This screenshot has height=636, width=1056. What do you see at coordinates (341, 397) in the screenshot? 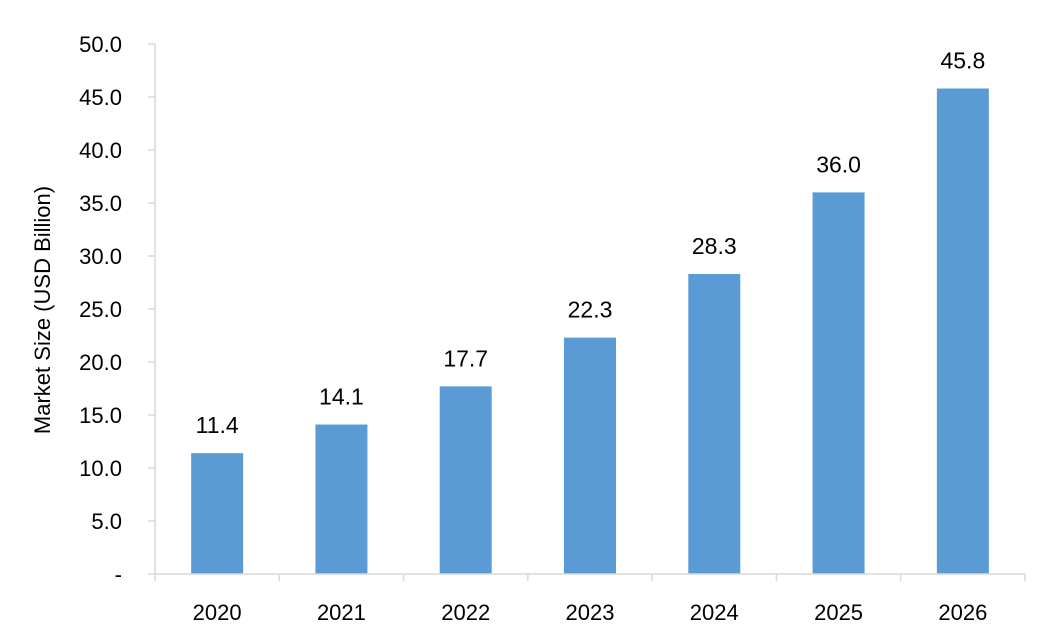
I see `data-label: 14.1` at bounding box center [341, 397].